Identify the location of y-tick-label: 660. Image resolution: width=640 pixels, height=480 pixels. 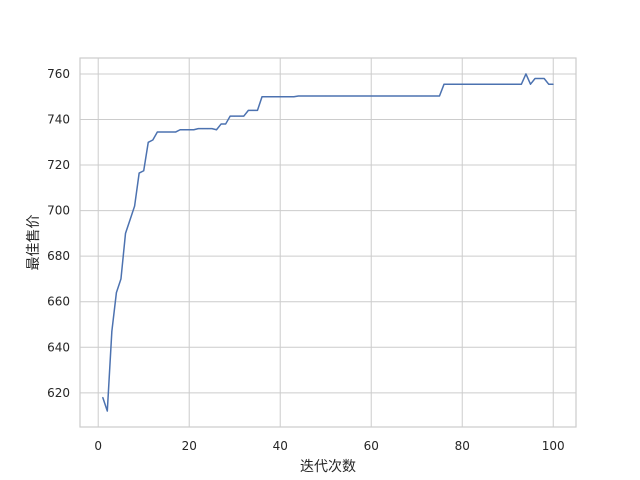
(58, 302).